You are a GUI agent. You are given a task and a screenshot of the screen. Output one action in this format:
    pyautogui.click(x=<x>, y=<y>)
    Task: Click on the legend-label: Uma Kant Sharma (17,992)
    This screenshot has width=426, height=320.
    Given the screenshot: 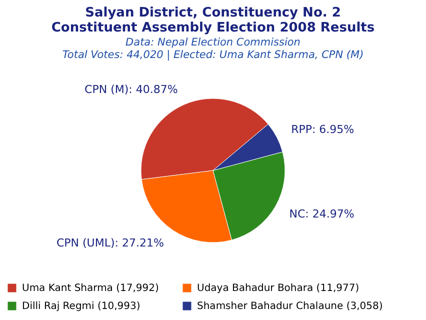 What is the action you would take?
    pyautogui.click(x=91, y=288)
    